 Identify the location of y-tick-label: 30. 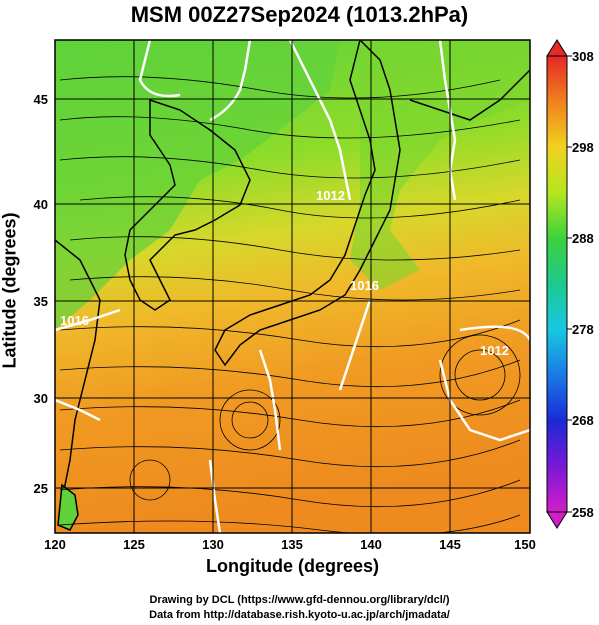
(41, 398).